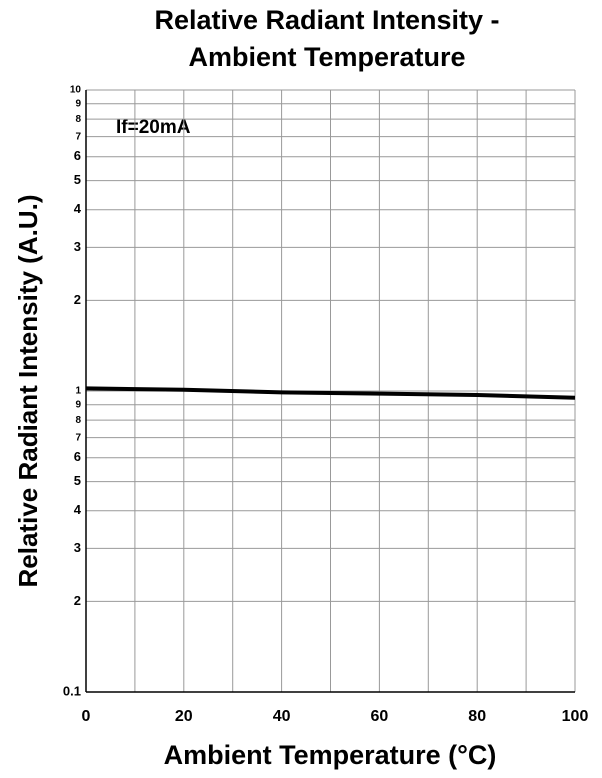 The image size is (602, 778). What do you see at coordinates (575, 716) in the screenshot?
I see `x-tick-label: 100` at bounding box center [575, 716].